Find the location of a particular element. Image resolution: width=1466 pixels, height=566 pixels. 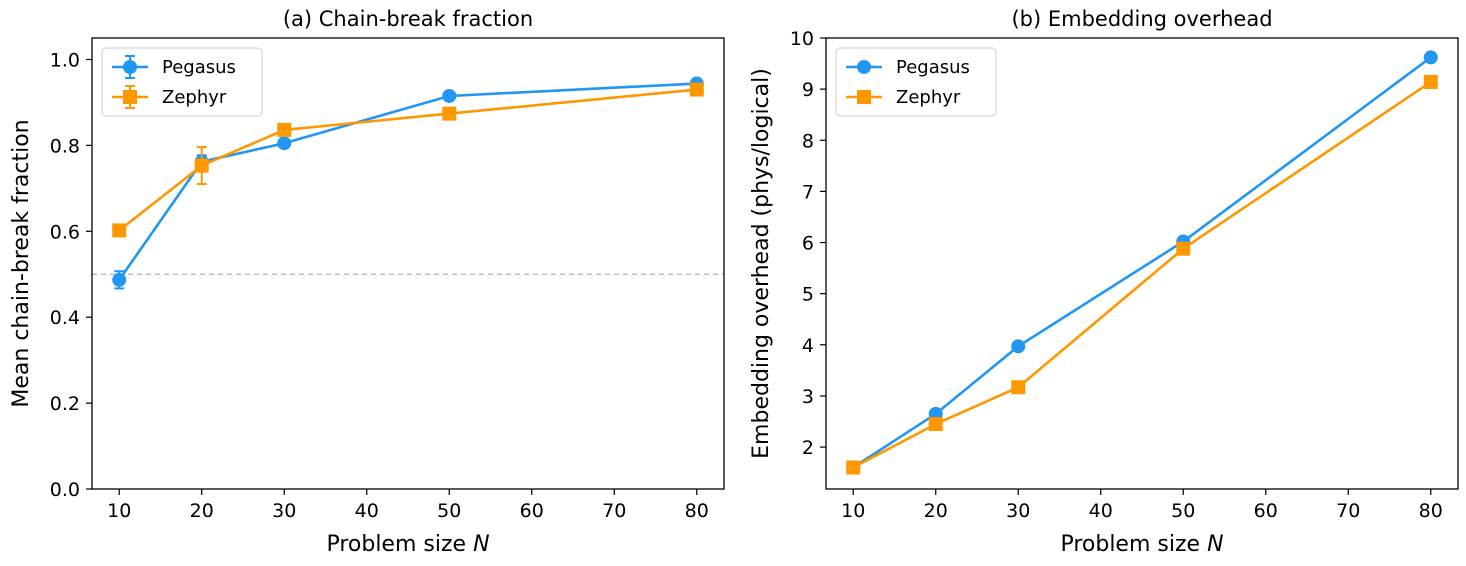

panel-b-y-tick-label: 9 is located at coordinates (808, 90).